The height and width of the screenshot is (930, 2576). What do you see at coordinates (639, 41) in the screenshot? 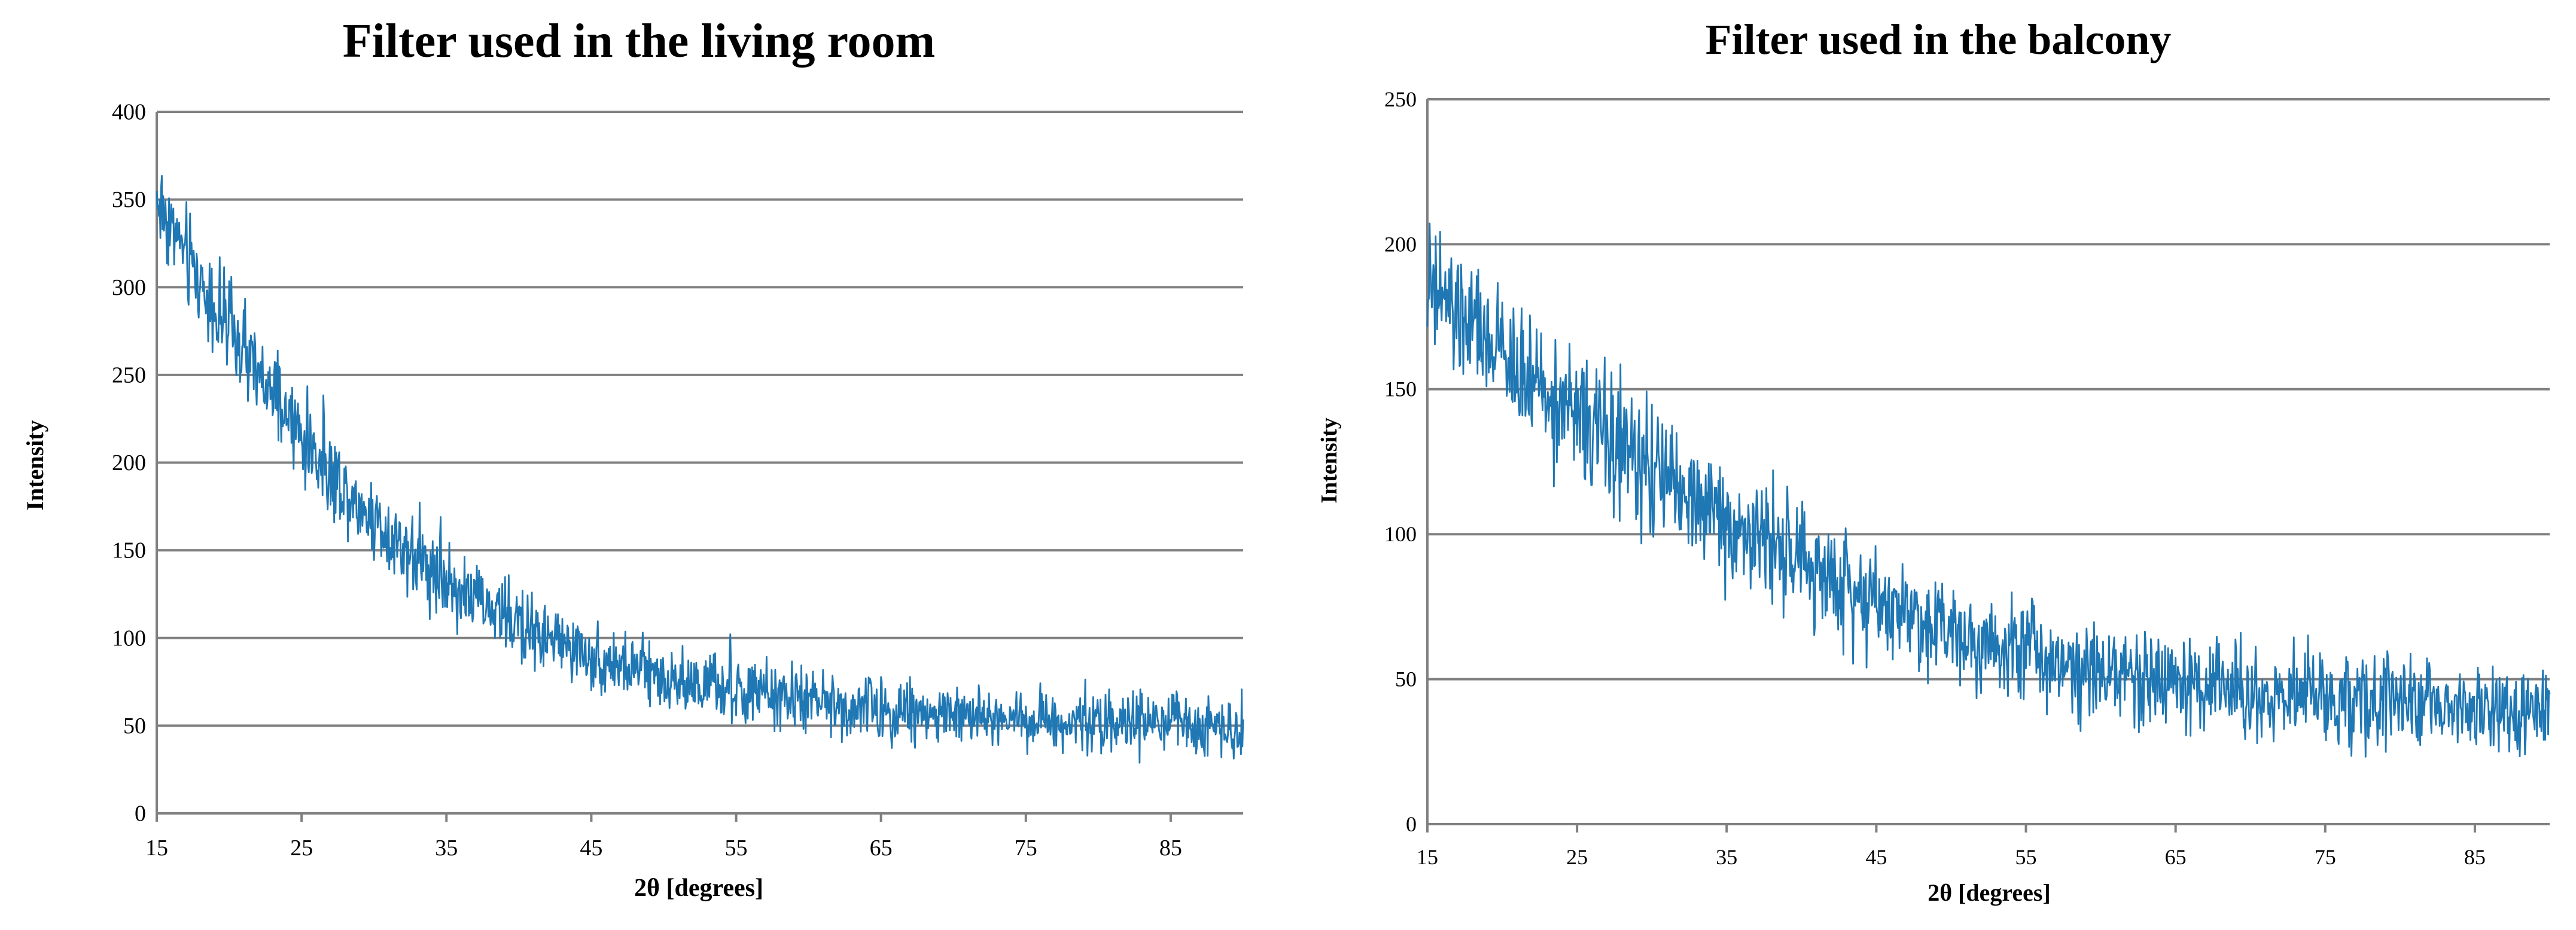
I see `chart-title: Filter used in the living room` at bounding box center [639, 41].